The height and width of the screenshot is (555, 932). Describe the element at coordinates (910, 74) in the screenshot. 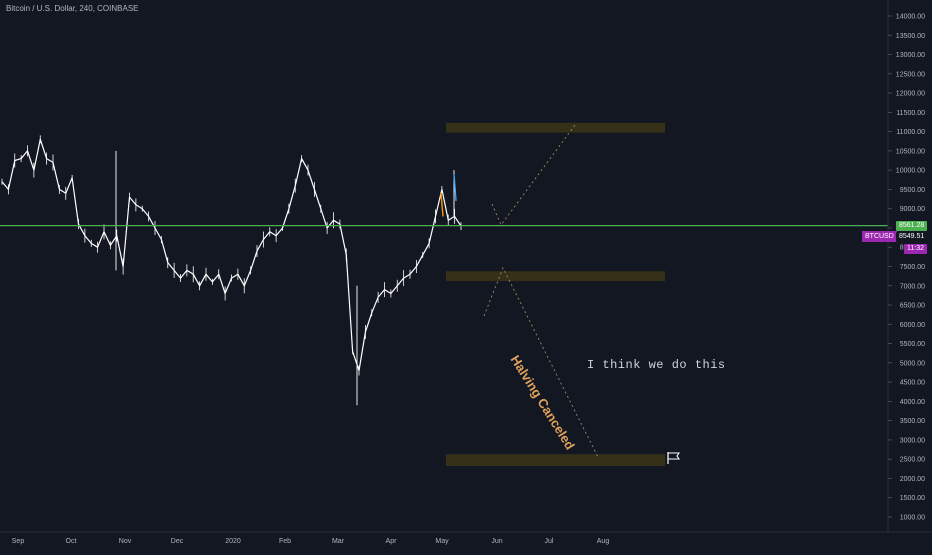

I see `y-tick-label: 12500.00` at that location.